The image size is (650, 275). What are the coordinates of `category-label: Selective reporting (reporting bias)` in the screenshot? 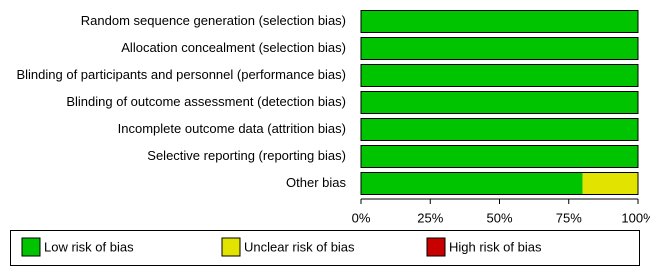 It's located at (246, 155).